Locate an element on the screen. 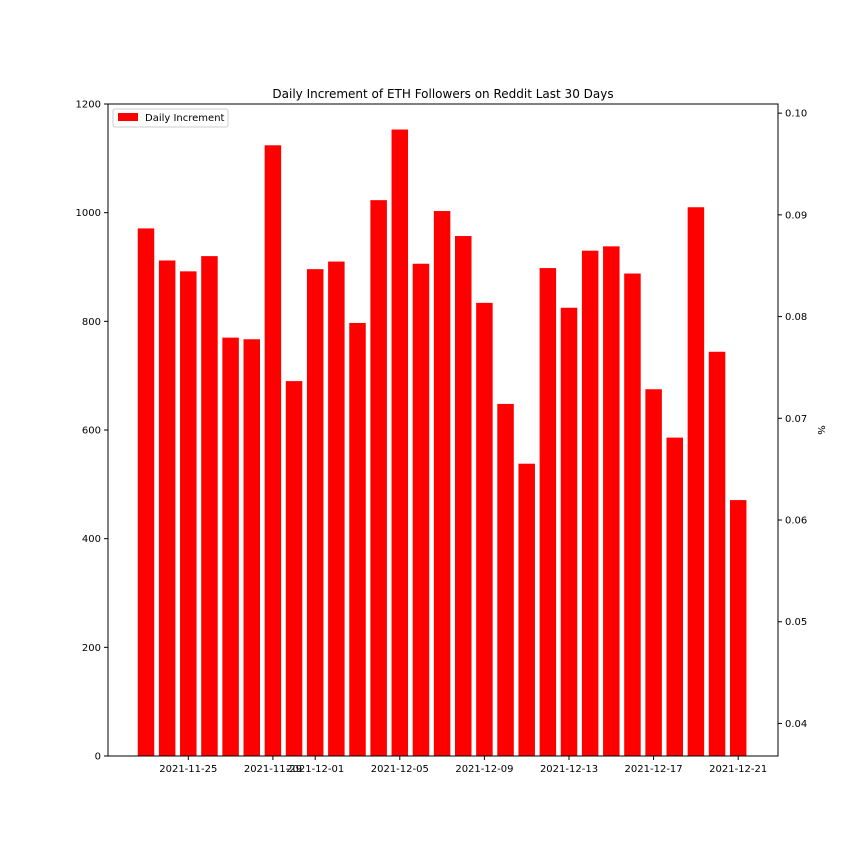 The height and width of the screenshot is (864, 864). x-tick-label: 2021-12-01 is located at coordinates (315, 769).